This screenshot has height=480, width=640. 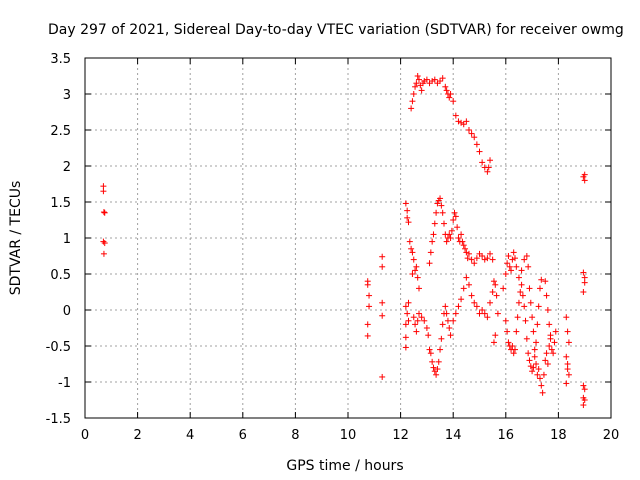 What do you see at coordinates (60, 275) in the screenshot?
I see `y-tick-label: 0.5` at bounding box center [60, 275].